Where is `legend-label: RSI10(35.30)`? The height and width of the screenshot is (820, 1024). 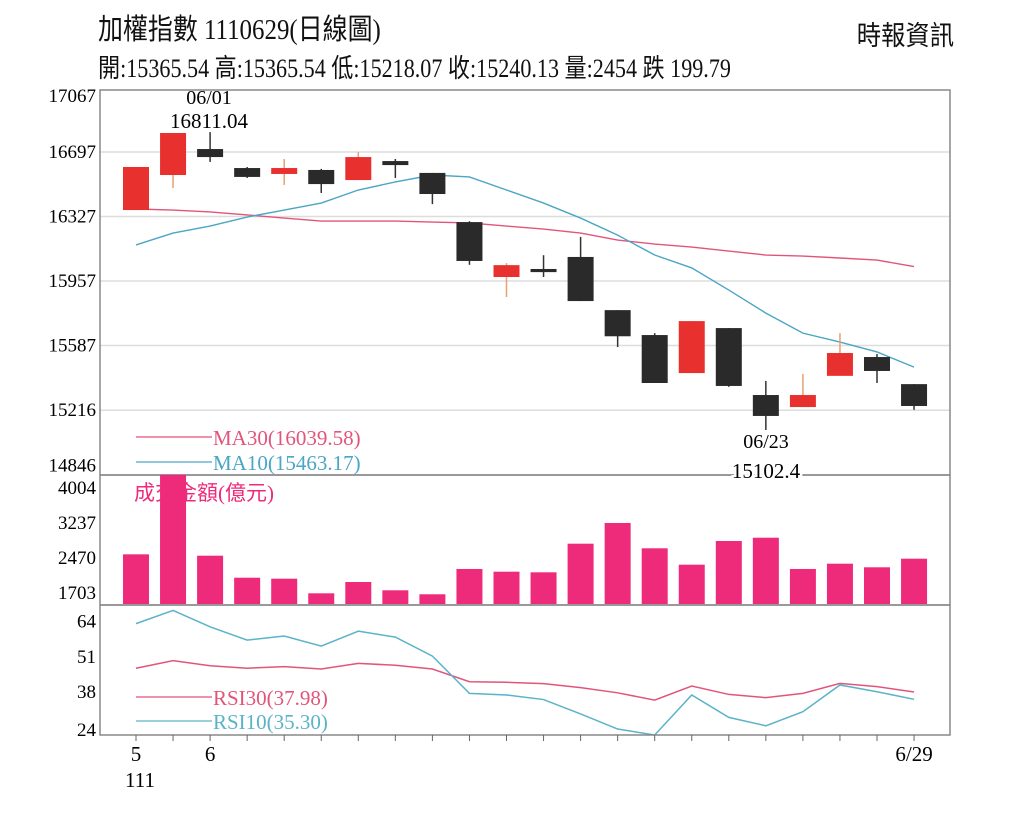 legend-label: RSI10(35.30) is located at coordinates (270, 722).